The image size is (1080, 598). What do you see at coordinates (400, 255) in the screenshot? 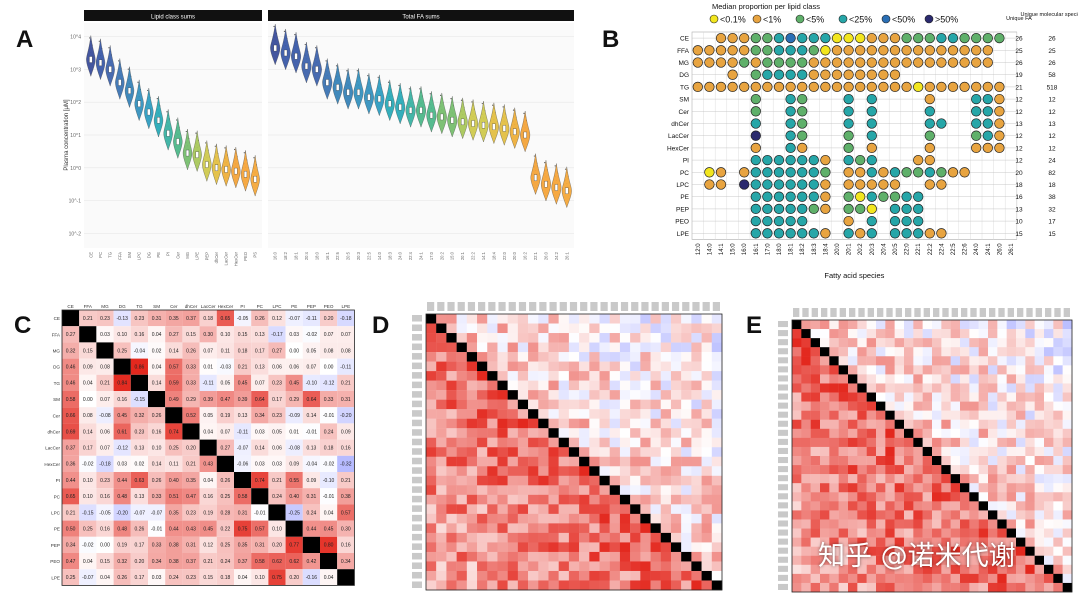
I see `fa-tick-label: 24:0` at bounding box center [400, 255].